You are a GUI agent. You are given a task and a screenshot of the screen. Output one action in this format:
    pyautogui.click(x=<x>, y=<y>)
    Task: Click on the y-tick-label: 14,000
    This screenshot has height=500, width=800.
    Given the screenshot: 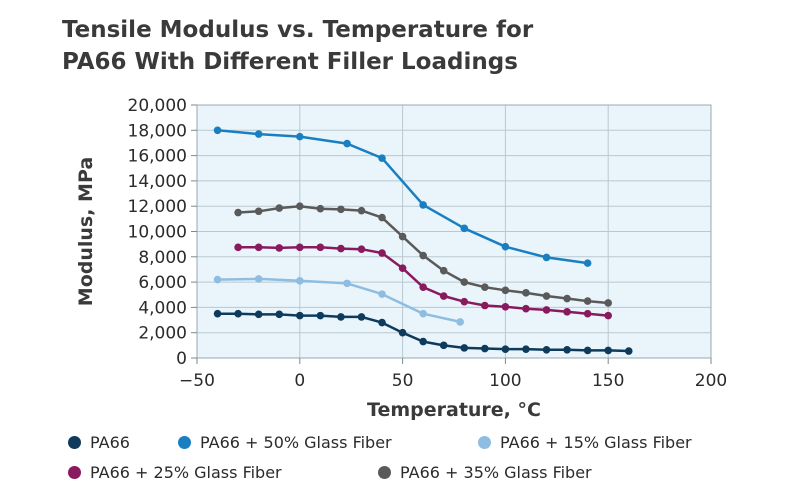 What is the action you would take?
    pyautogui.click(x=157, y=182)
    